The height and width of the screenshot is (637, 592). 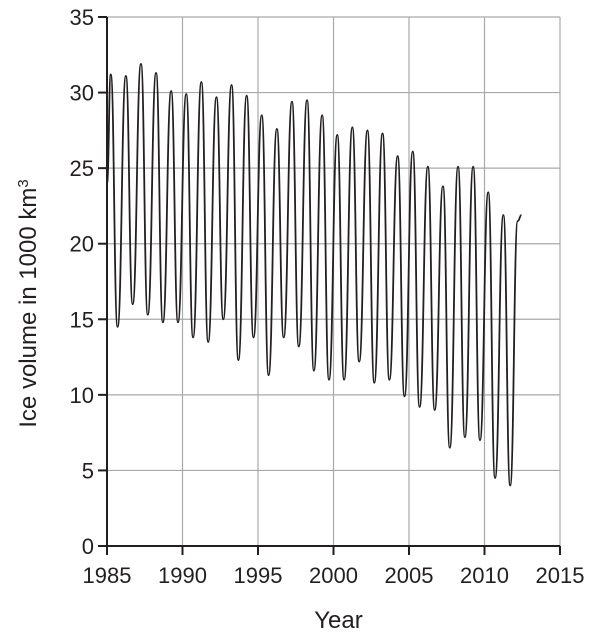 What do you see at coordinates (333, 575) in the screenshot?
I see `x-tick-label: 2000` at bounding box center [333, 575].